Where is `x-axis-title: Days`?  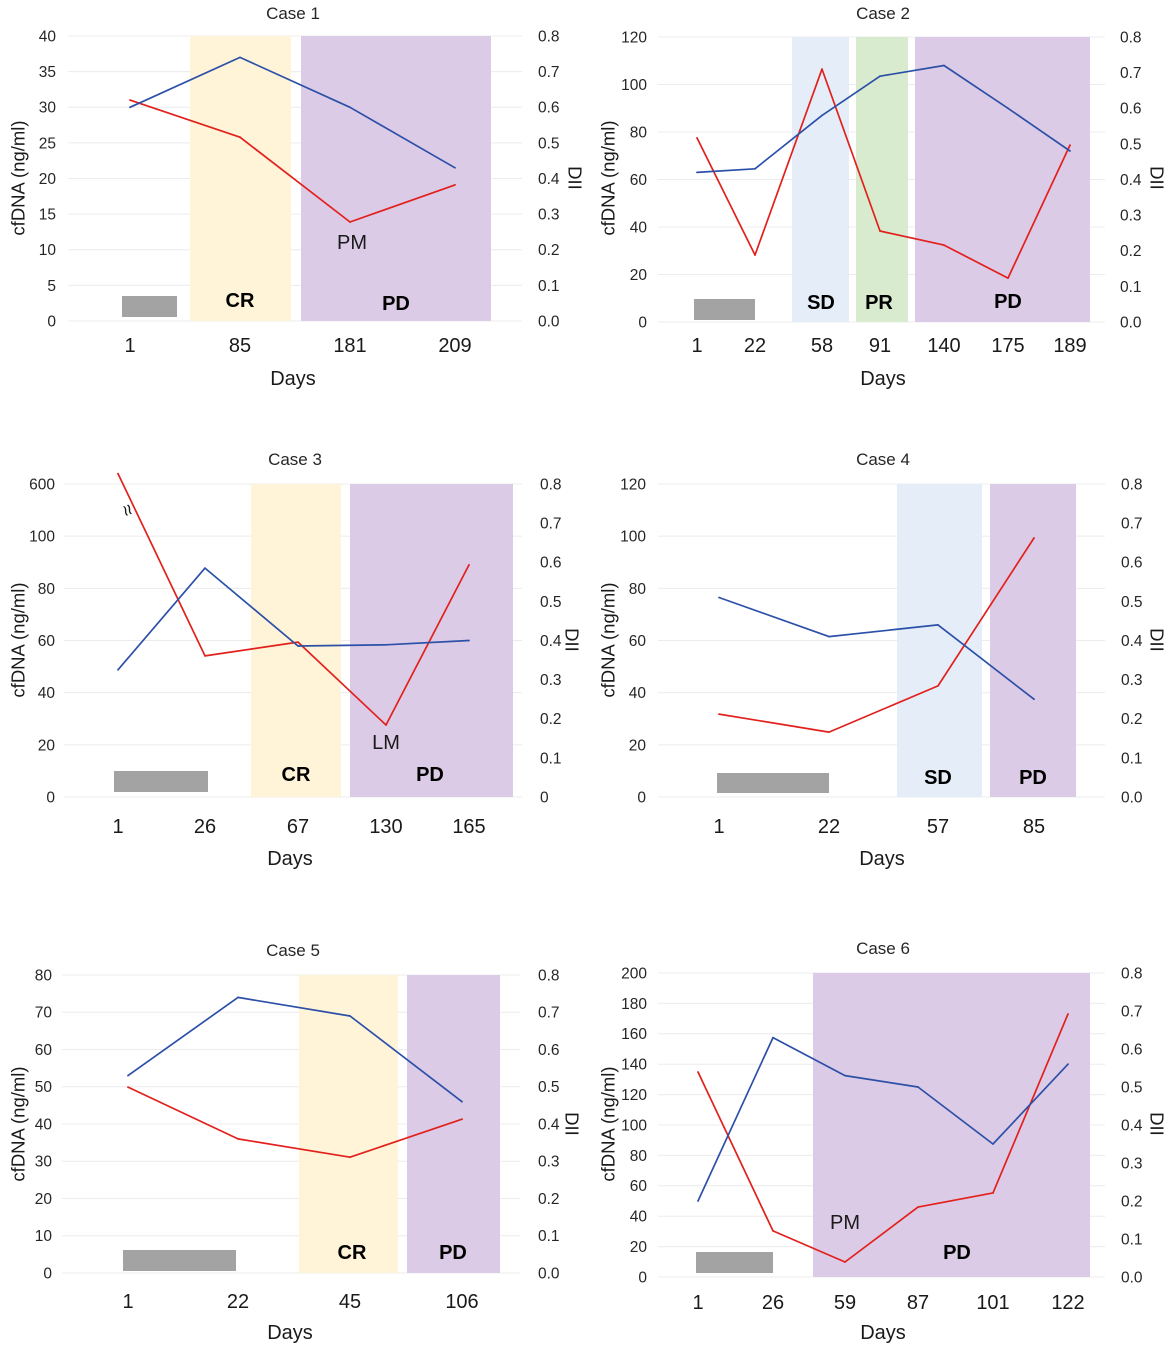
x-axis-title: Days is located at coordinates (293, 379).